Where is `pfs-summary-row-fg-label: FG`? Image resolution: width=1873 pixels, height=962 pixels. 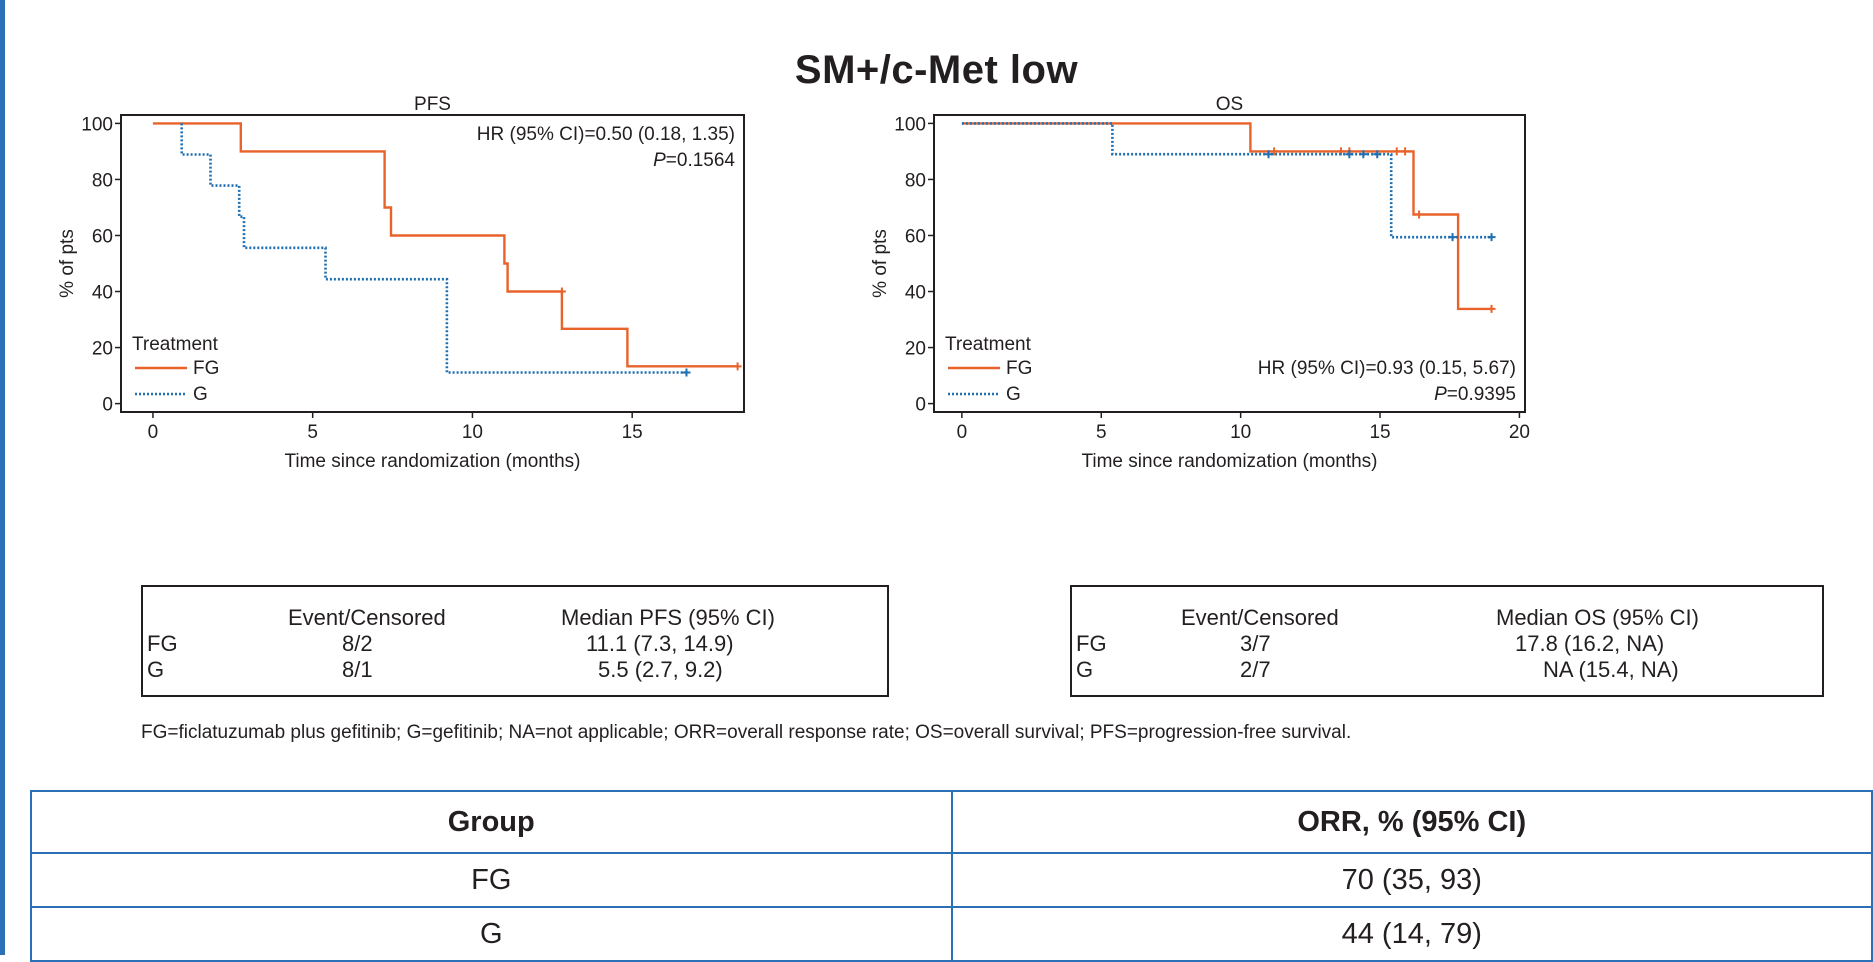
pfs-summary-row-fg-label: FG is located at coordinates (162, 643).